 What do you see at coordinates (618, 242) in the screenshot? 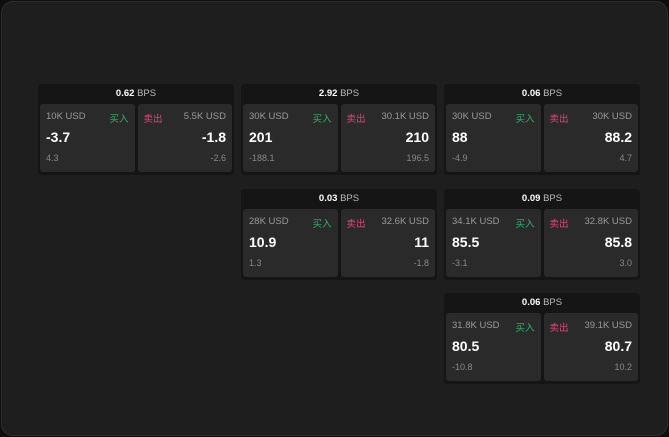
I see `ask-price: 85.8` at bounding box center [618, 242].